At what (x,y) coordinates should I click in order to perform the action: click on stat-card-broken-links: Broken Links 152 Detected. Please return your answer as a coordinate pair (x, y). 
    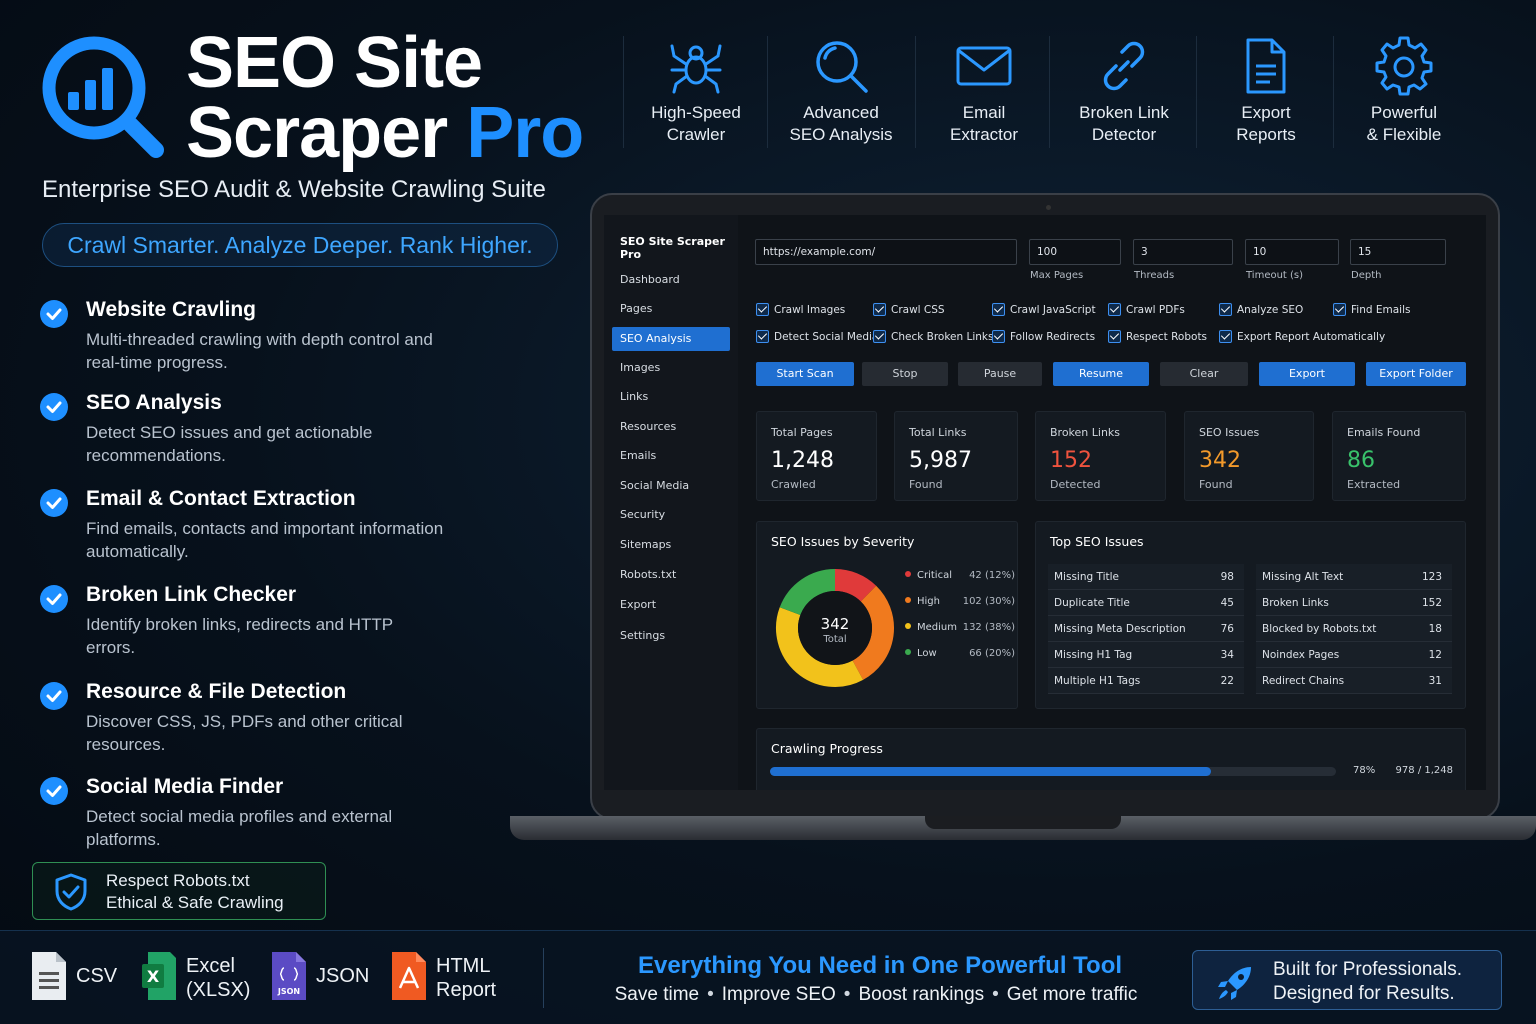
    Looking at the image, I should click on (1100, 456).